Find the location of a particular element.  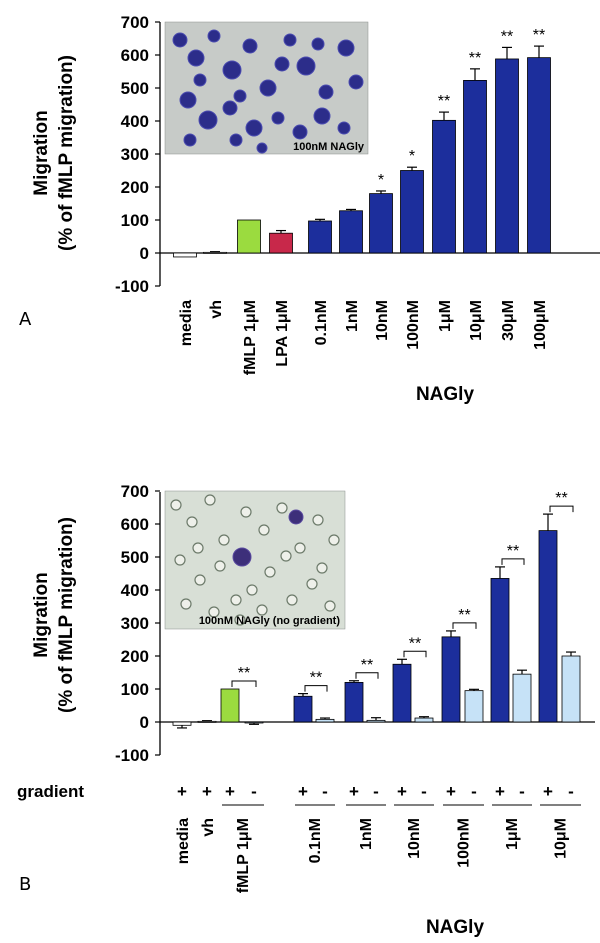

panel-a-category-label: media is located at coordinates (186, 323).